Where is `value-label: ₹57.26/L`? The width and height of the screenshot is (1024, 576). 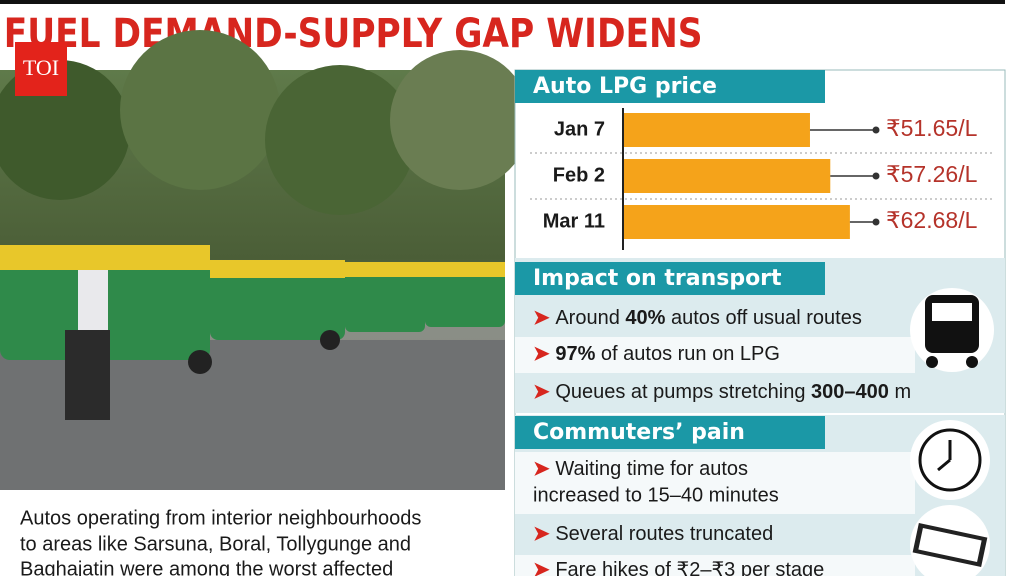
value-label: ₹57.26/L is located at coordinates (932, 174).